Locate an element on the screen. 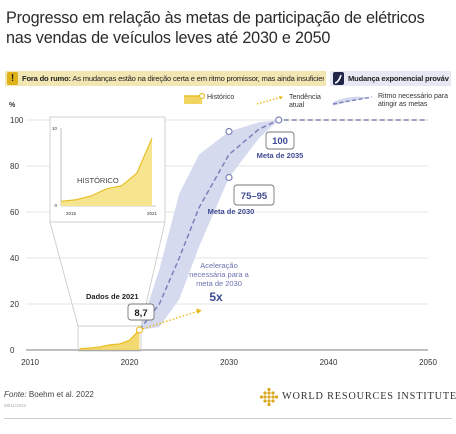 Image resolution: width=456 pixels, height=434 pixels. change-banner: Mudança exponencial provável is located at coordinates (390, 78).